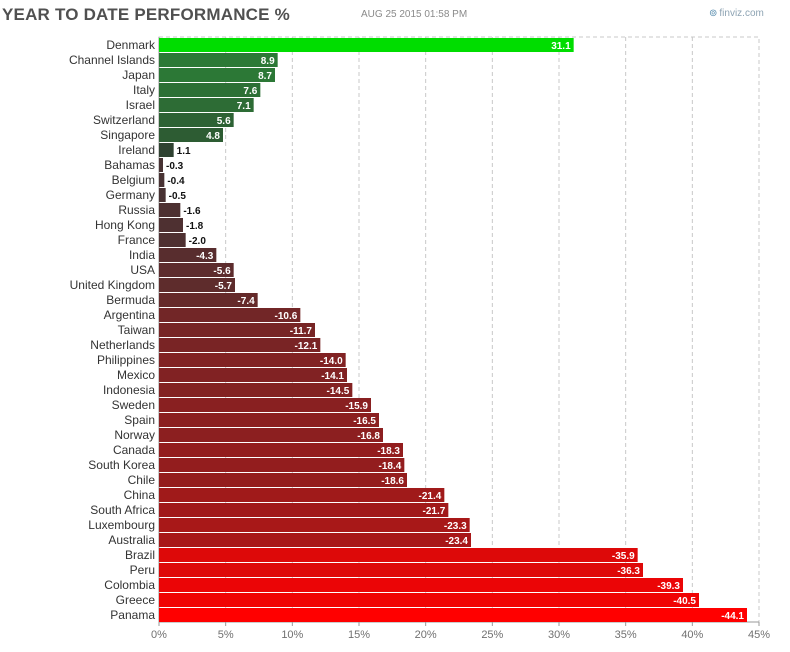 The height and width of the screenshot is (652, 790). Describe the element at coordinates (136, 150) in the screenshot. I see `category-label: Ireland` at that location.